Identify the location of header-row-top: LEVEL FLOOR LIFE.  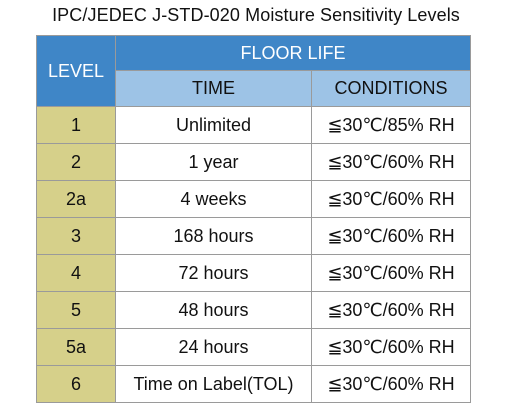
(253, 71).